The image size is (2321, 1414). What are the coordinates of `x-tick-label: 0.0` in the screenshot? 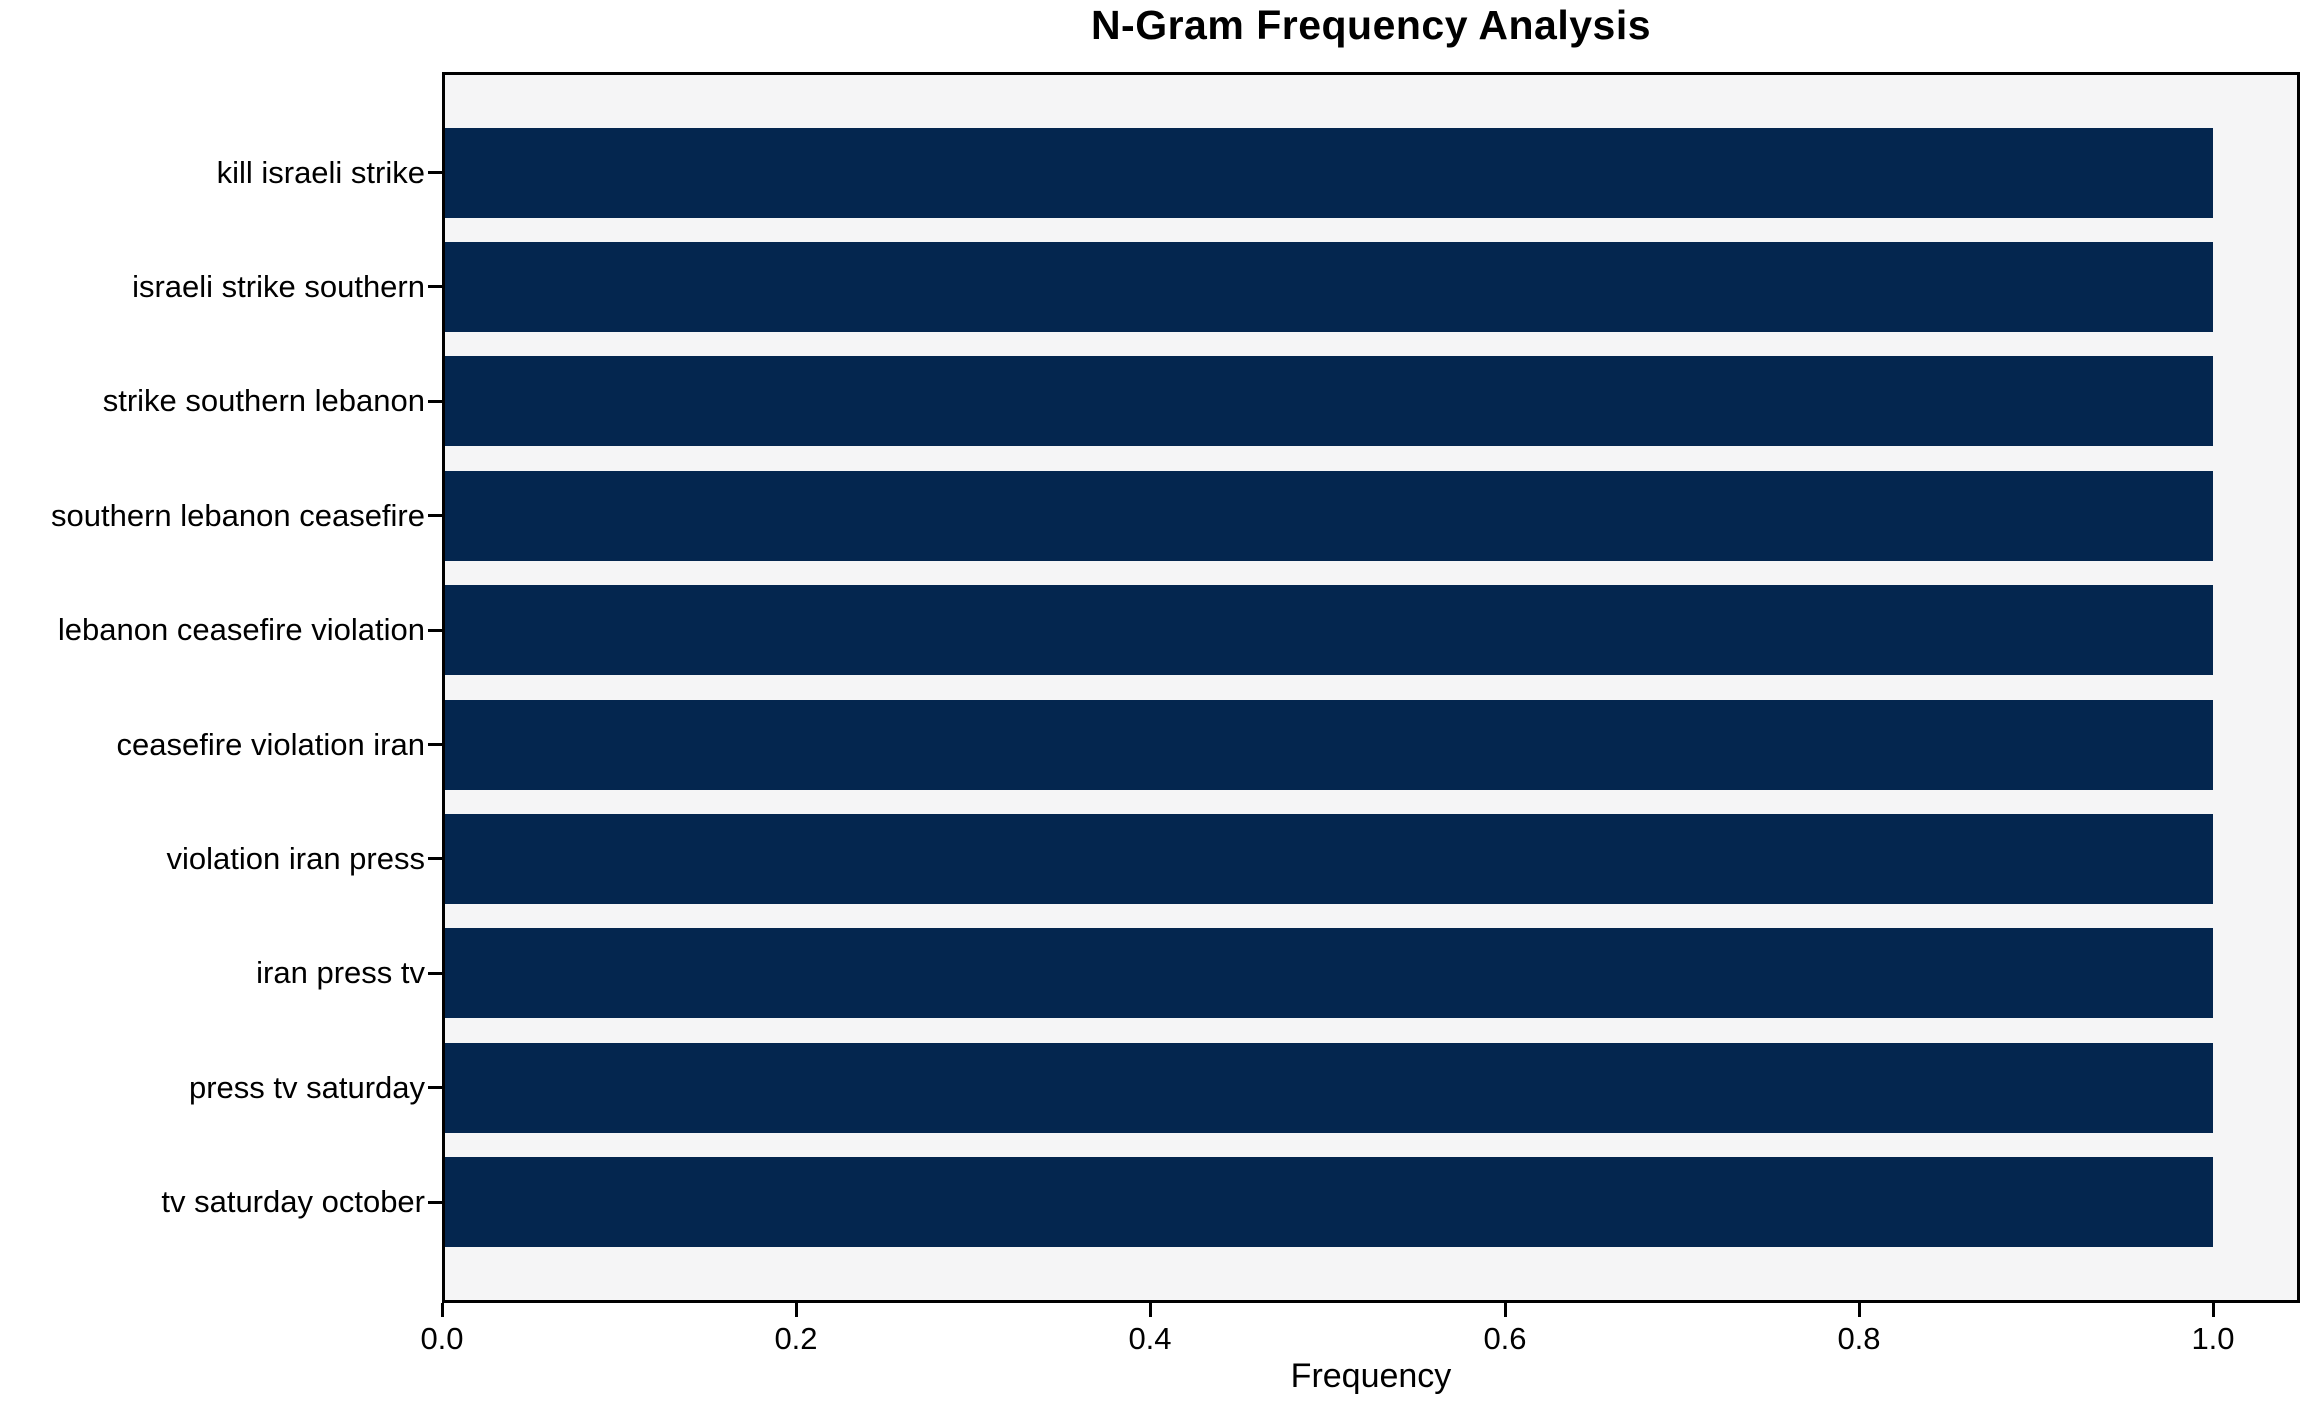 It's located at (442, 1338).